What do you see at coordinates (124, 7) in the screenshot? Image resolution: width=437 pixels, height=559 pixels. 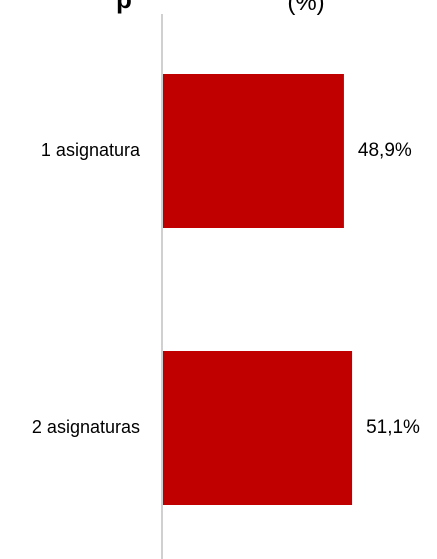 I see `chart-title-fragment-bold: p` at bounding box center [124, 7].